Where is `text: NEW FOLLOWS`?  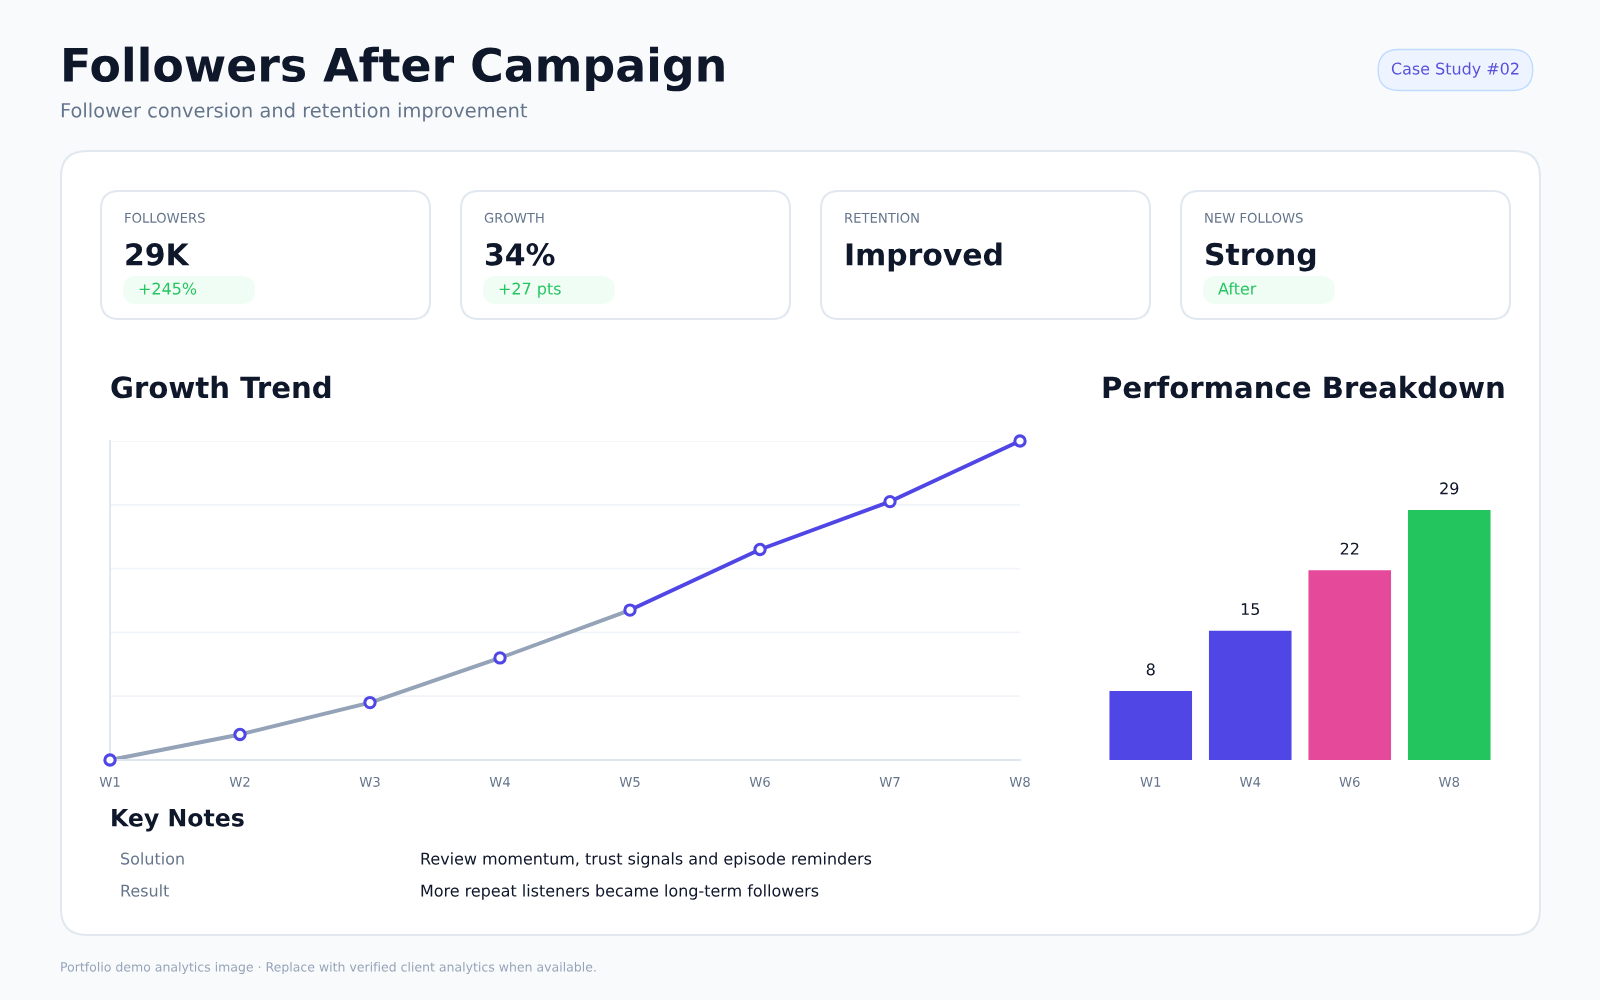 text: NEW FOLLOWS is located at coordinates (1254, 217).